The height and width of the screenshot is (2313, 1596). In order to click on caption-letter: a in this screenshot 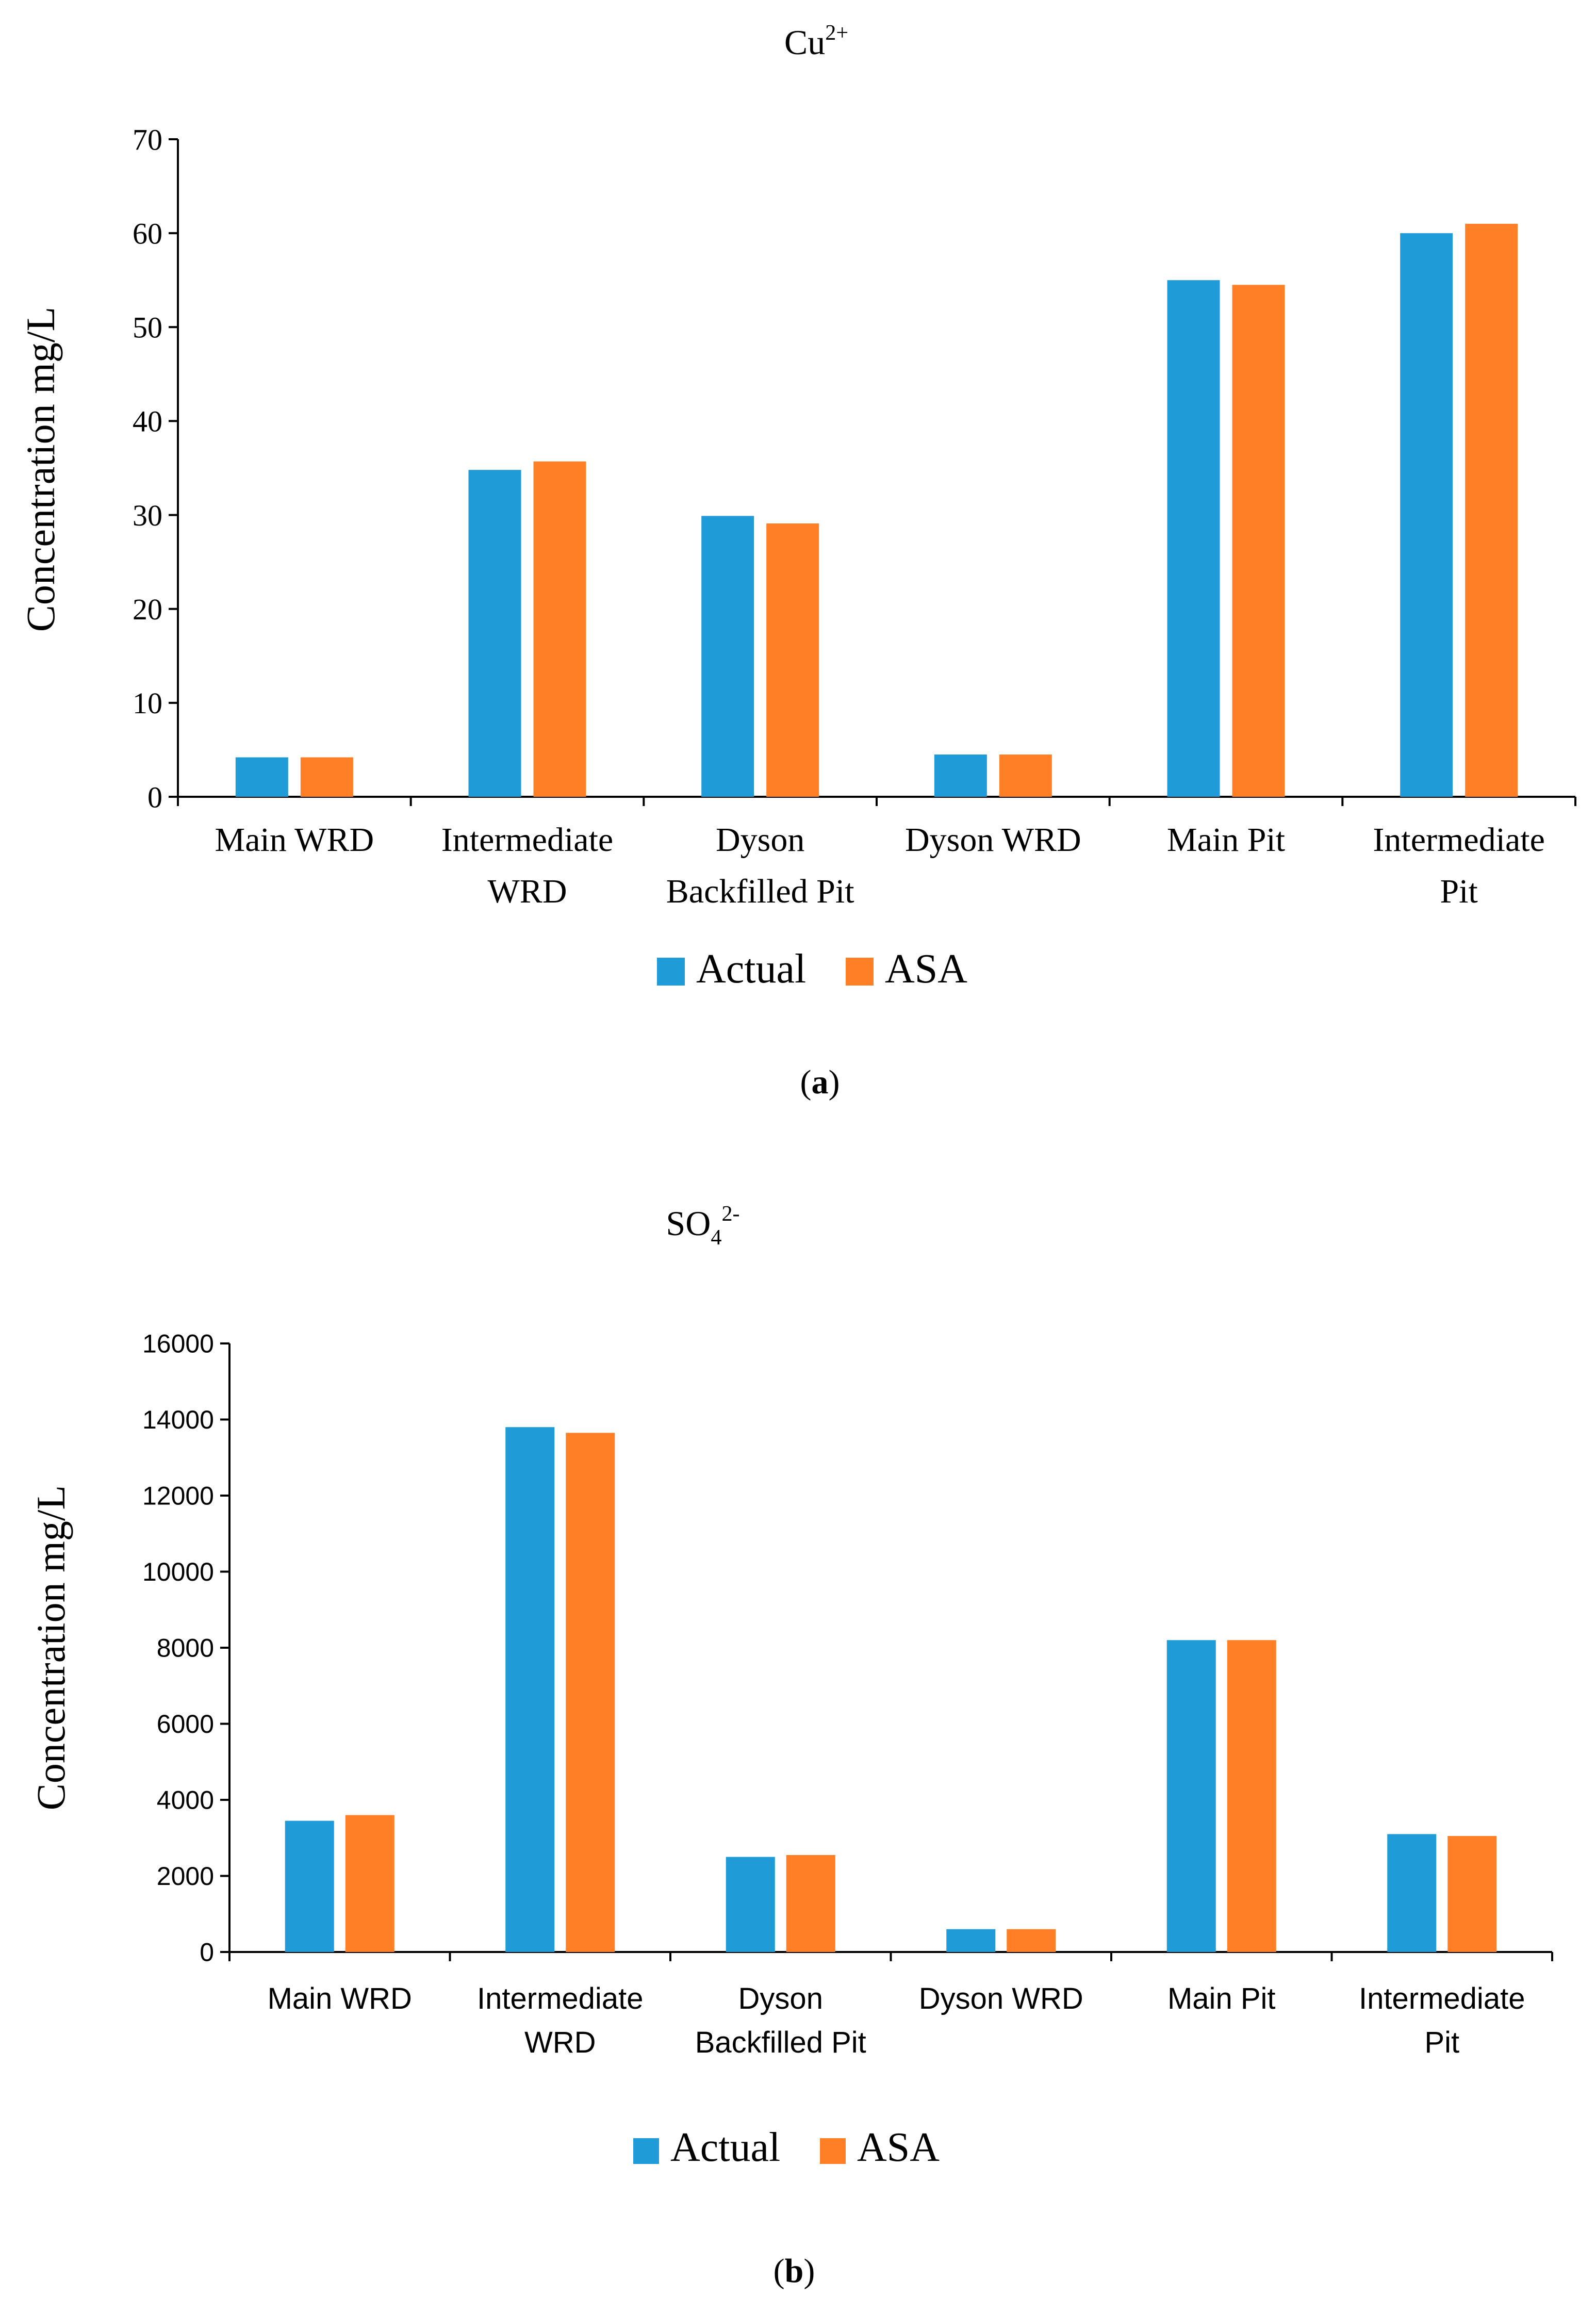, I will do `click(821, 1082)`.